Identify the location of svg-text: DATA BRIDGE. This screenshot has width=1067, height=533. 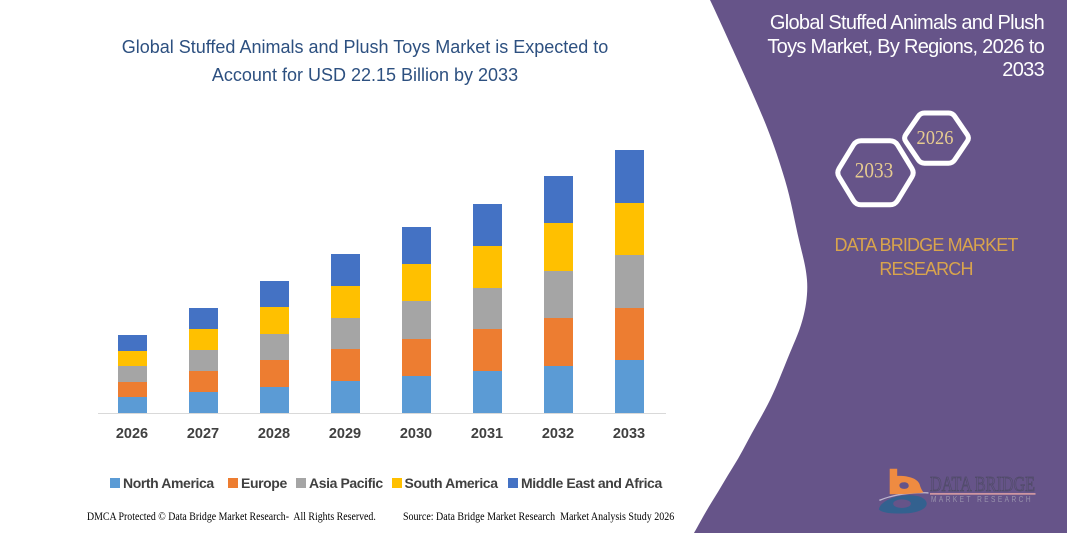
(982, 484).